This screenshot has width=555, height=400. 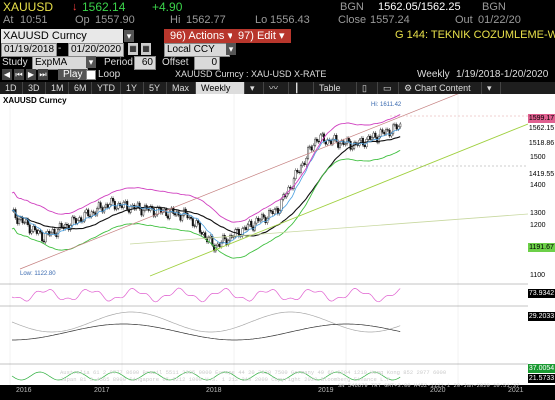 What do you see at coordinates (73, 74) in the screenshot?
I see `play-button: Play` at bounding box center [73, 74].